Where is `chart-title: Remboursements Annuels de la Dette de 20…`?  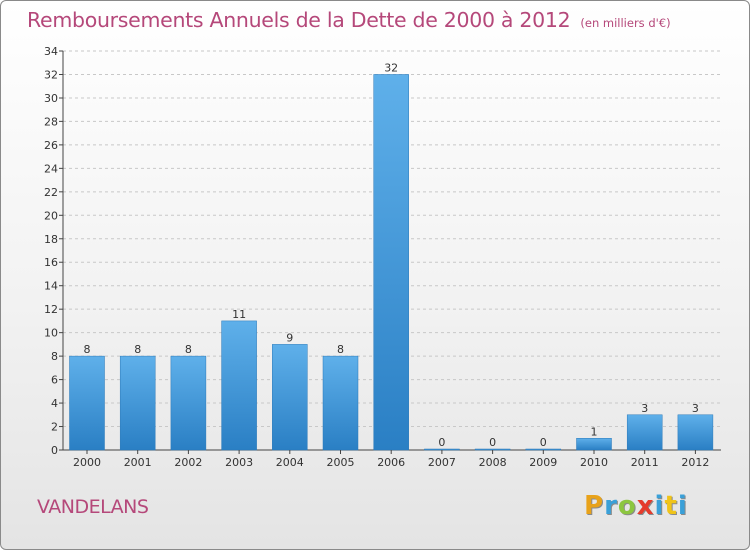 chart-title: Remboursements Annuels de la Dette de 20… is located at coordinates (349, 20).